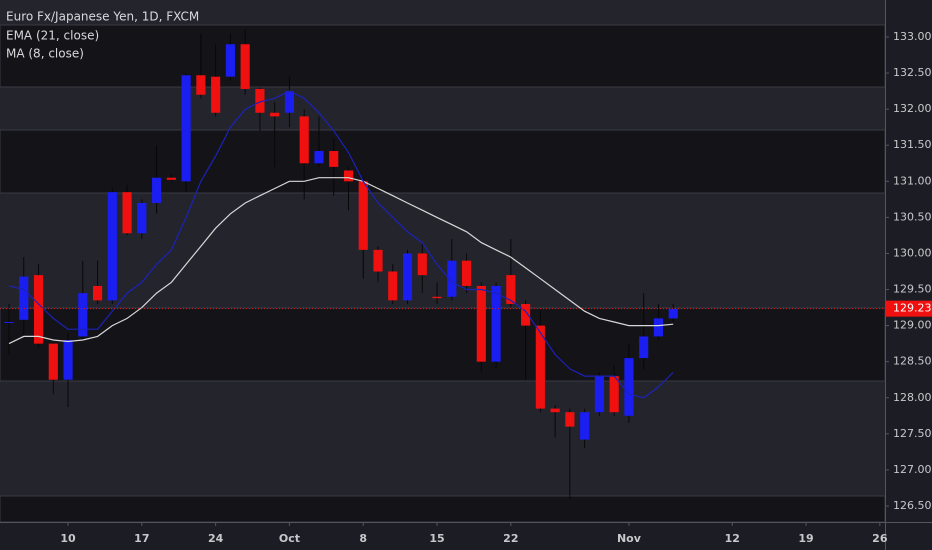 The image size is (932, 550). What do you see at coordinates (912, 289) in the screenshot?
I see `y-tick-label: 129.500` at bounding box center [912, 289].